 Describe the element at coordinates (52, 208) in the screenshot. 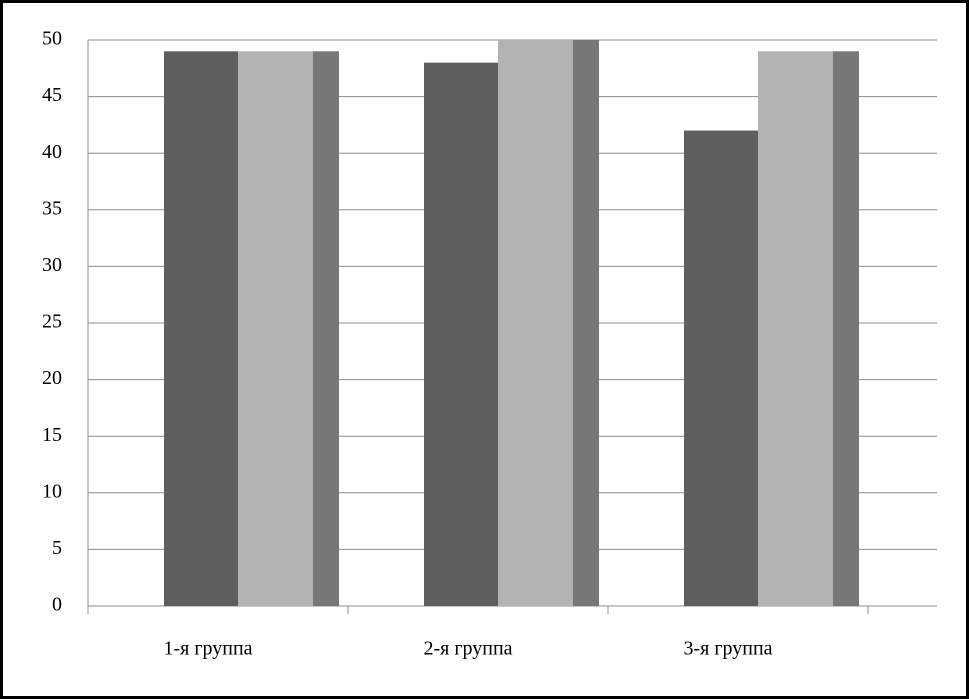

I see `y-tick-label: 35` at that location.